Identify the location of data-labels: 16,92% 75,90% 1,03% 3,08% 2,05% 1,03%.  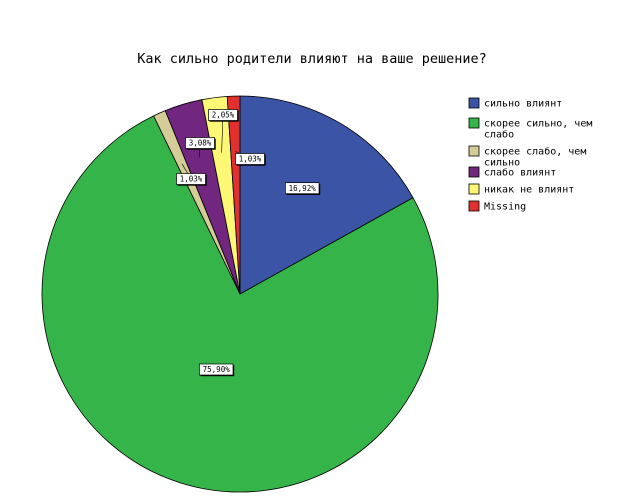
(248, 243).